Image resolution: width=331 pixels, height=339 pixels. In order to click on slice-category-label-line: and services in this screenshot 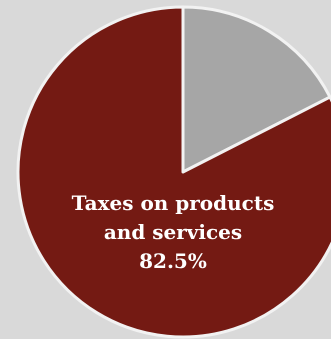, I will do `click(173, 232)`.